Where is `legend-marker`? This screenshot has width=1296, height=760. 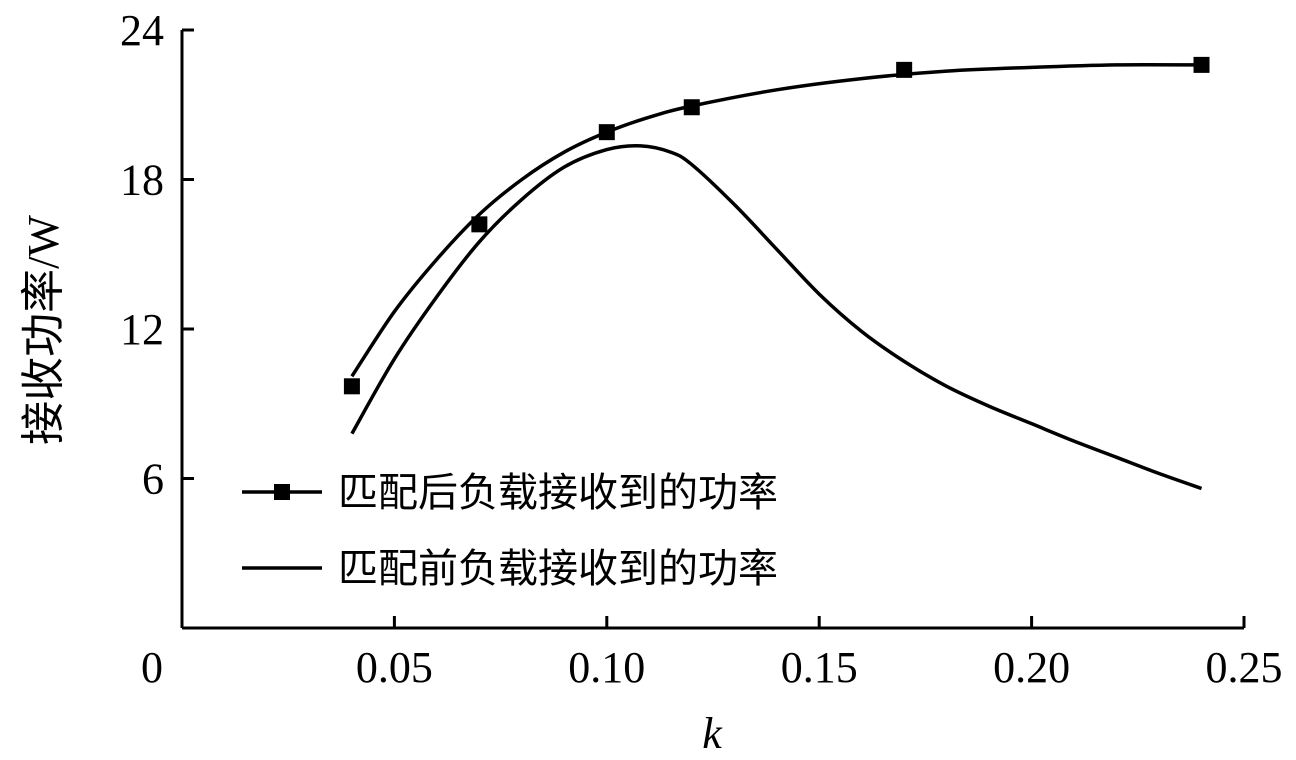
legend-marker is located at coordinates (282, 492).